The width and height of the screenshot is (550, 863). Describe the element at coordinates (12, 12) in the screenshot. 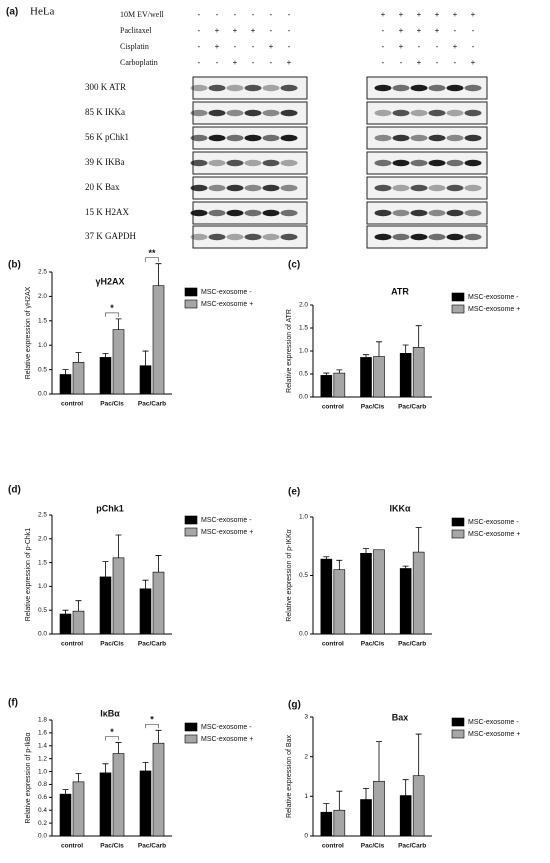

I see `panel-label: (a)` at that location.